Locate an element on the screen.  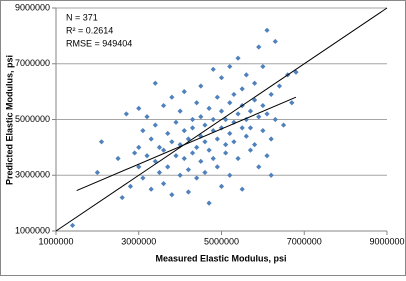
y-tick-label: 1000000 is located at coordinates (32, 230).